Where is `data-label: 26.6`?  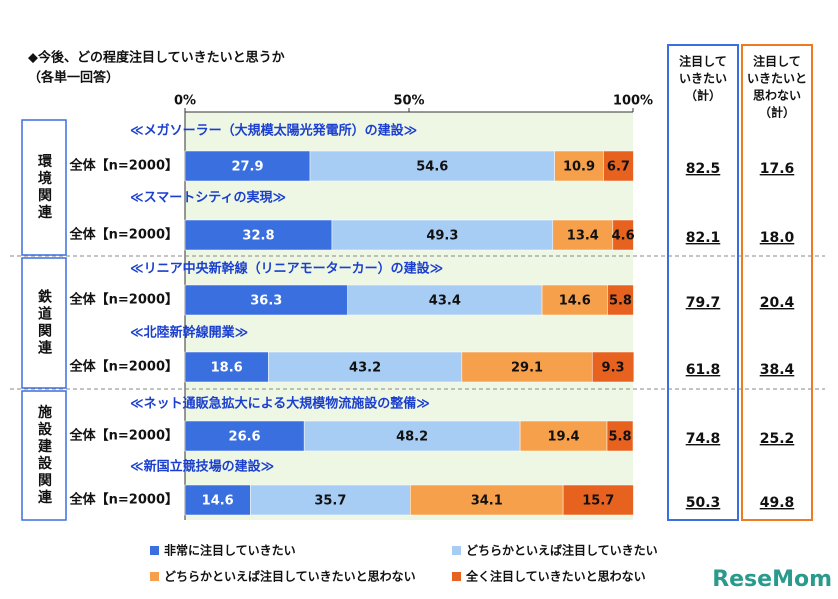 data-label: 26.6 is located at coordinates (245, 437).